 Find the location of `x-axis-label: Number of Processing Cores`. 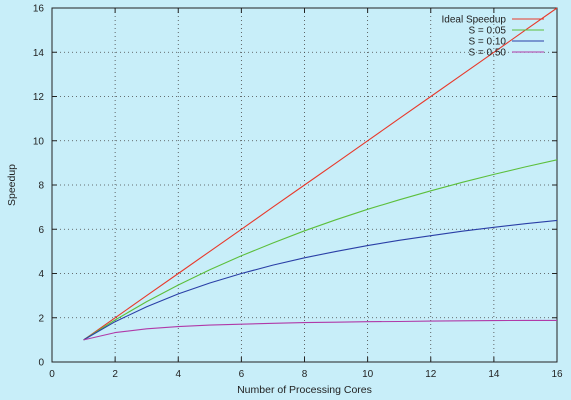

x-axis-label: Number of Processing Cores is located at coordinates (304, 390).